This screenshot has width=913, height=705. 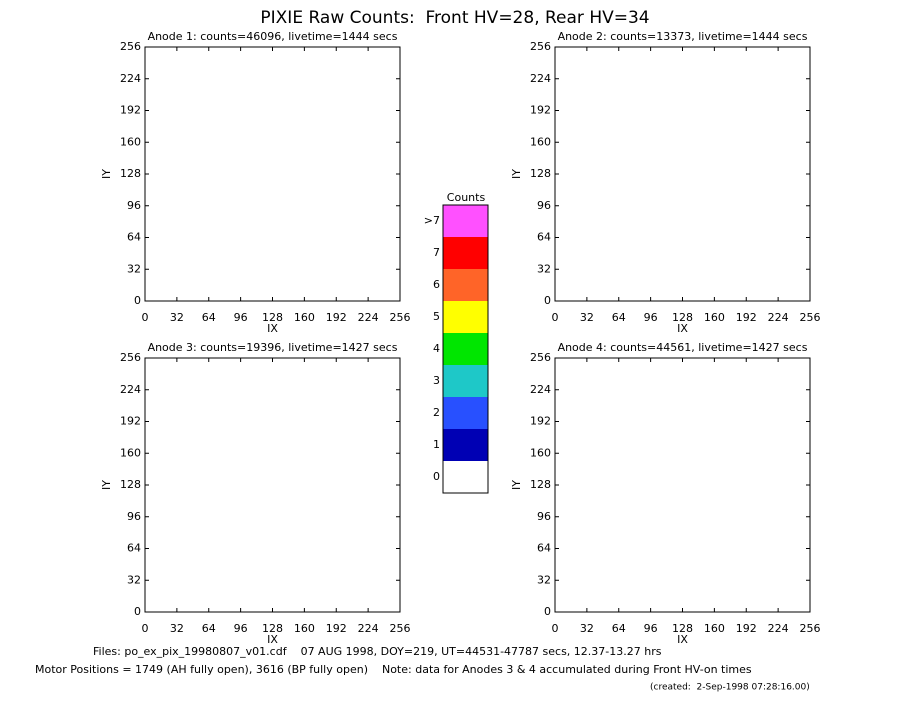 What do you see at coordinates (466, 197) in the screenshot?
I see `colorbar-title: Counts` at bounding box center [466, 197].